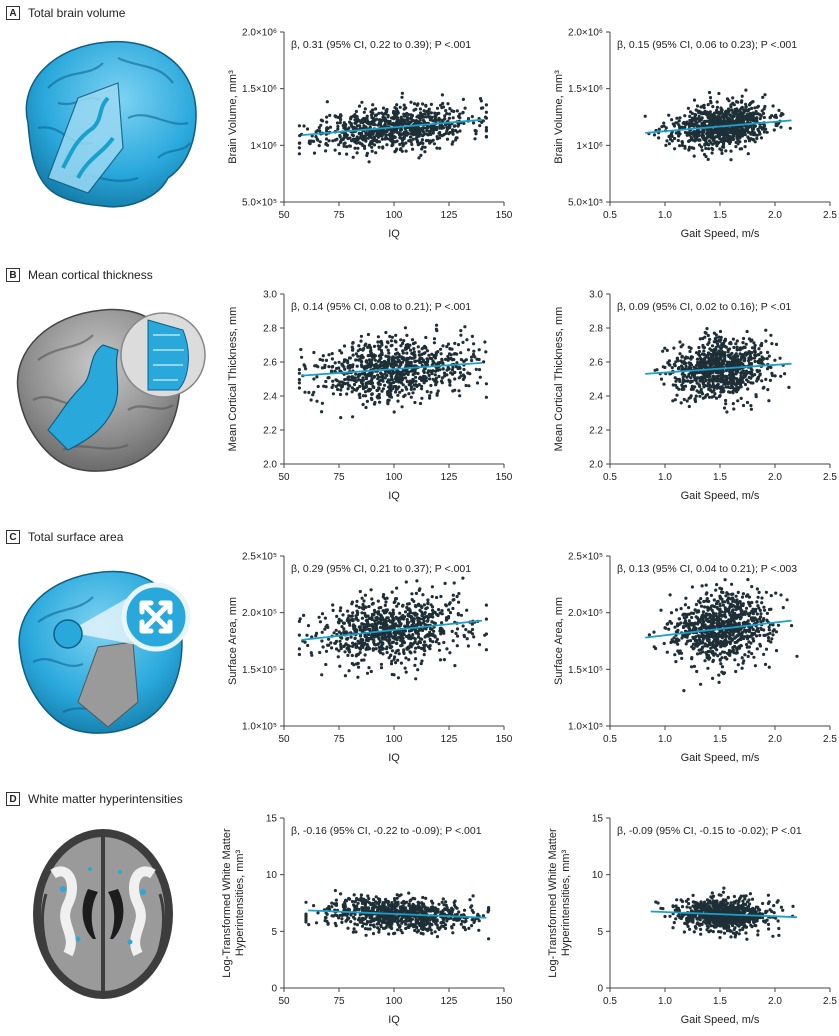  What do you see at coordinates (596, 363) in the screenshot?
I see `y-tick-label: 2.6` at bounding box center [596, 363].